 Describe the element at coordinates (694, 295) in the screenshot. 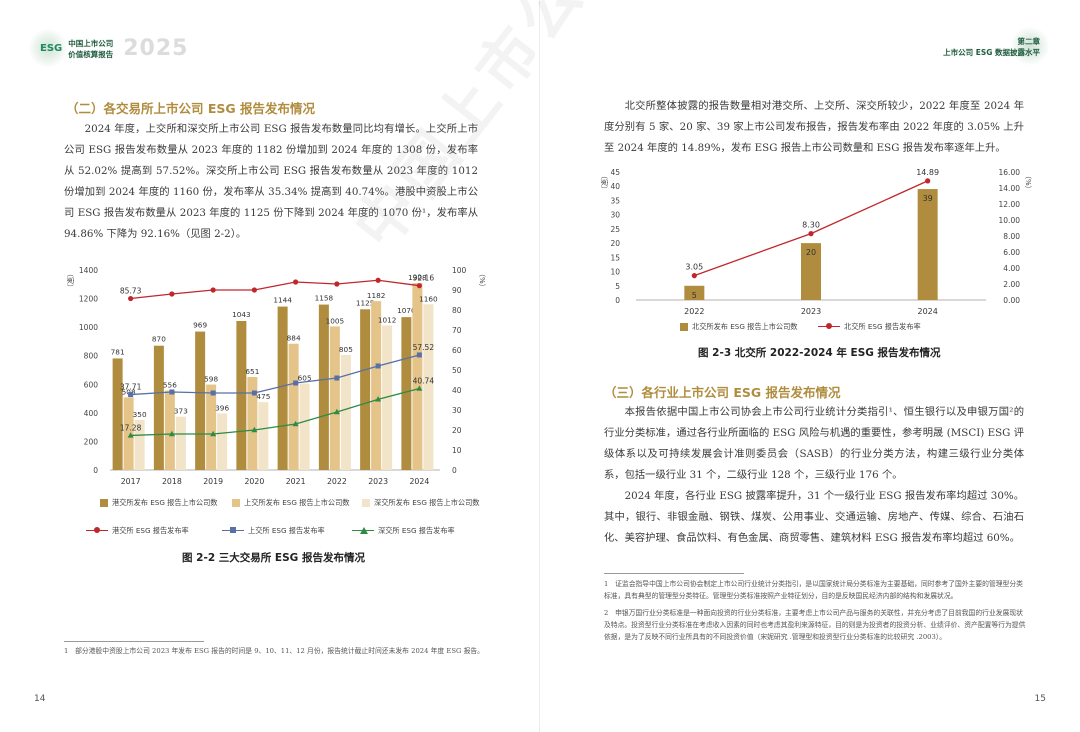

I see `bar-data-label: 5` at that location.